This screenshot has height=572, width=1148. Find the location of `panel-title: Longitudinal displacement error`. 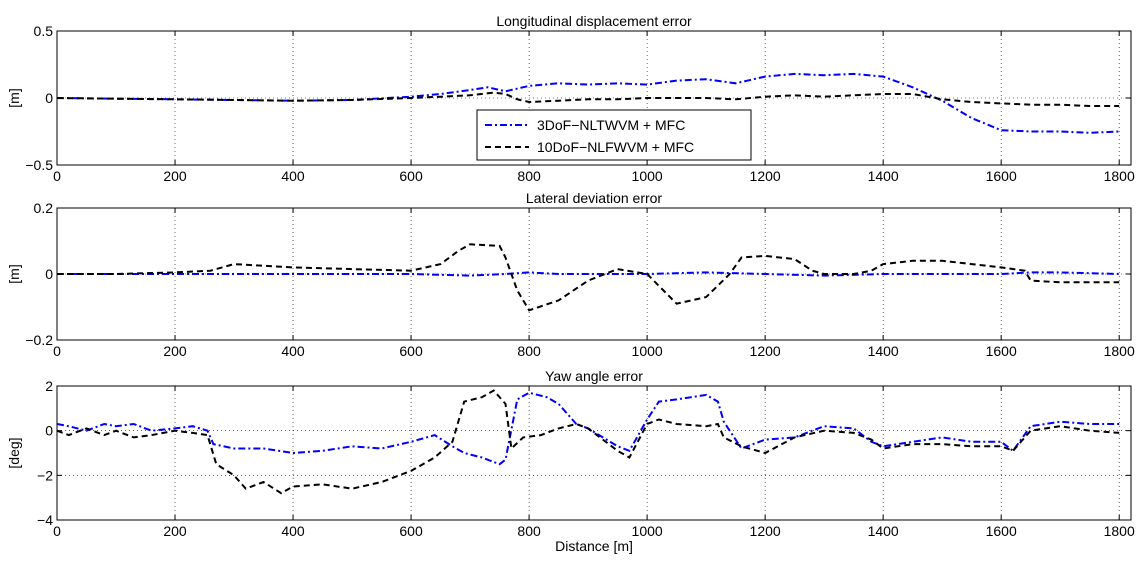

panel-title: Longitudinal displacement error is located at coordinates (594, 21).